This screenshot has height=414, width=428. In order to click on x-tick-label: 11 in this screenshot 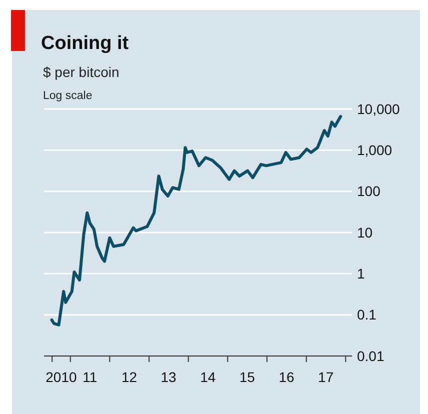, I will do `click(90, 376)`.